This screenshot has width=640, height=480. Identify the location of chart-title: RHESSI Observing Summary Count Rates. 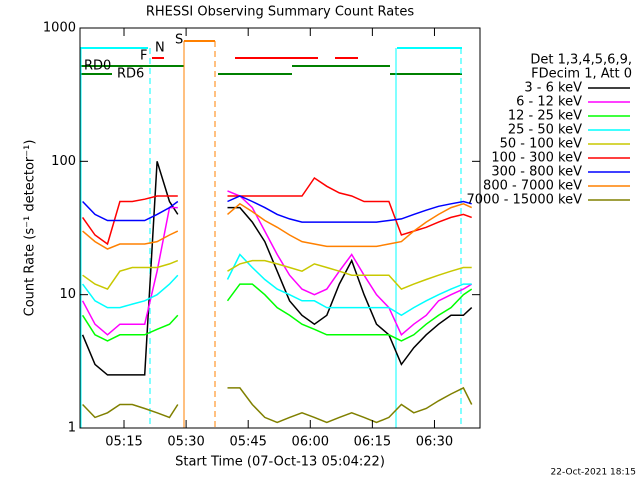
(280, 12).